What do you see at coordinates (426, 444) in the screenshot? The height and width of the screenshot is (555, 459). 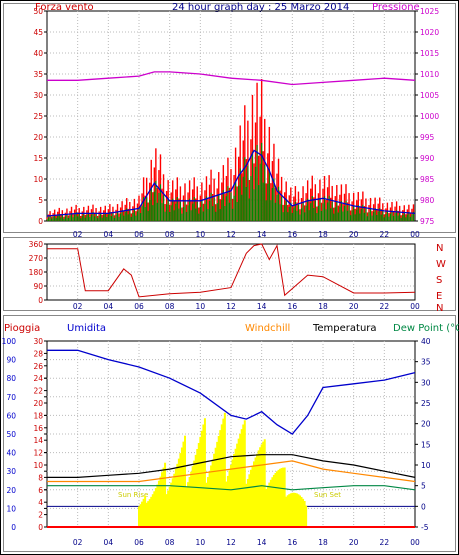 I see `temp-right-tick-5: 15` at bounding box center [426, 444].